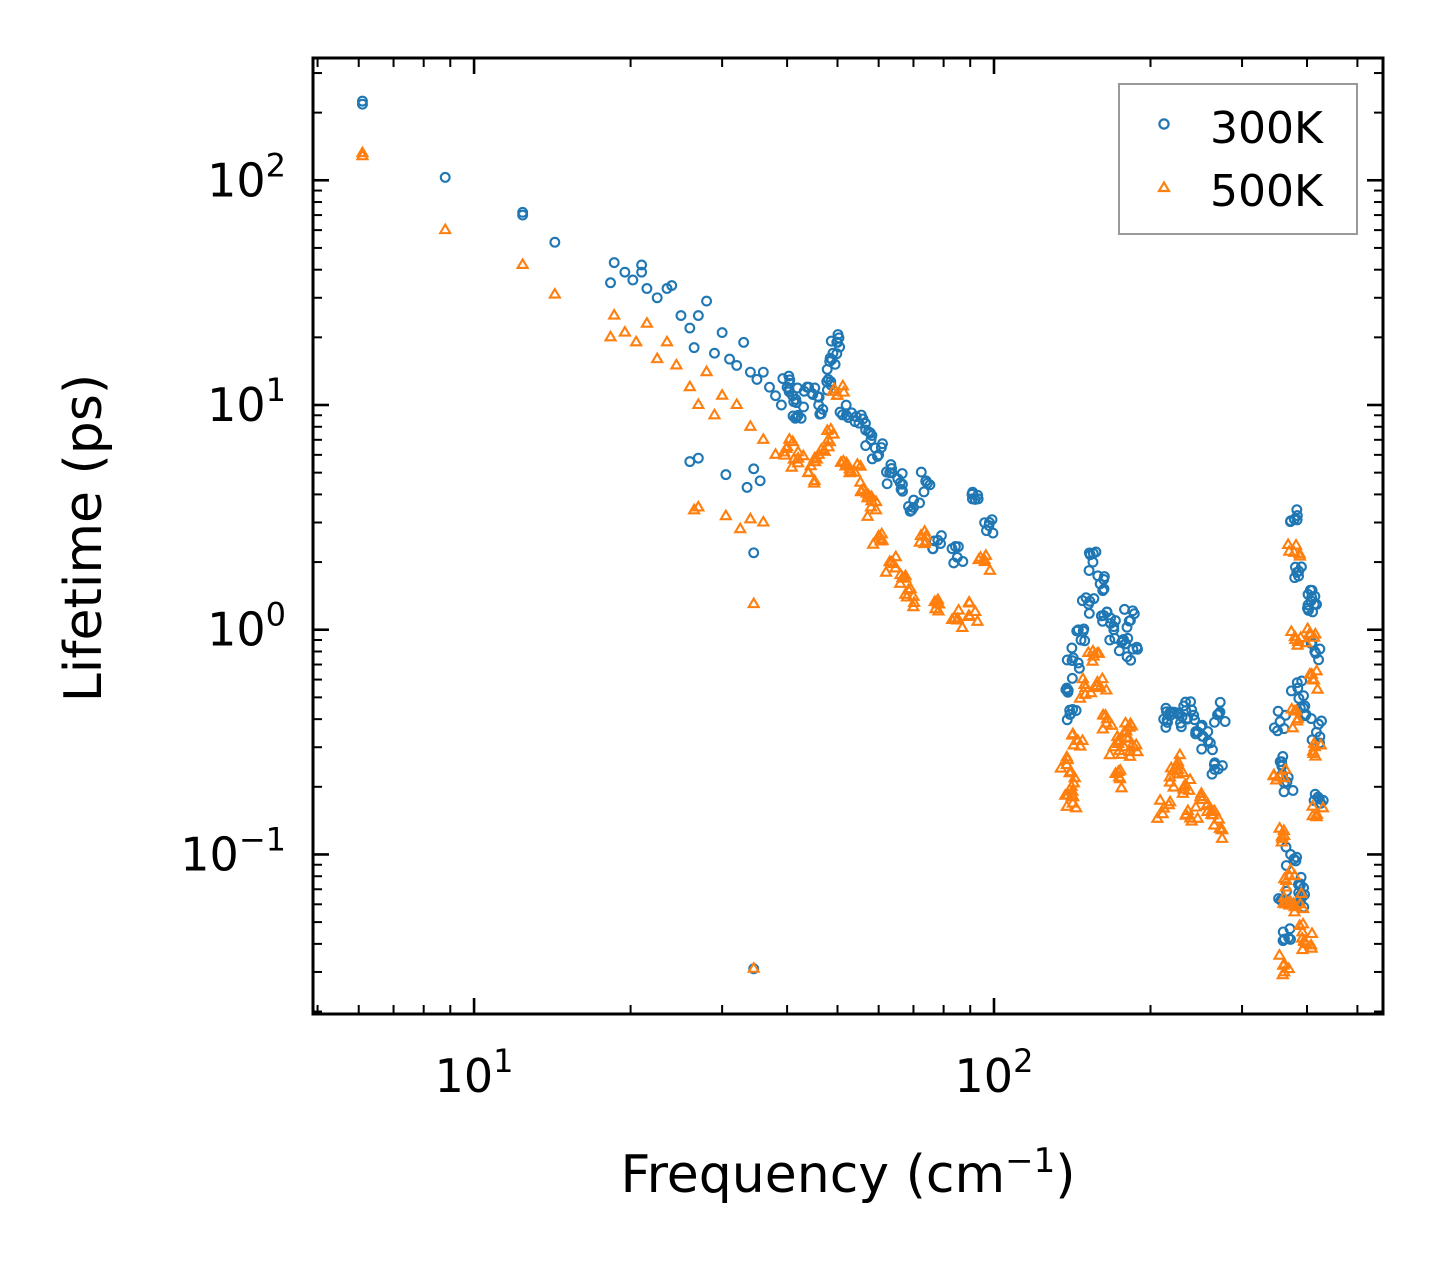  Describe the element at coordinates (233, 513) in the screenshot. I see `y-tick-labels: 10−1 100 101 102` at that location.